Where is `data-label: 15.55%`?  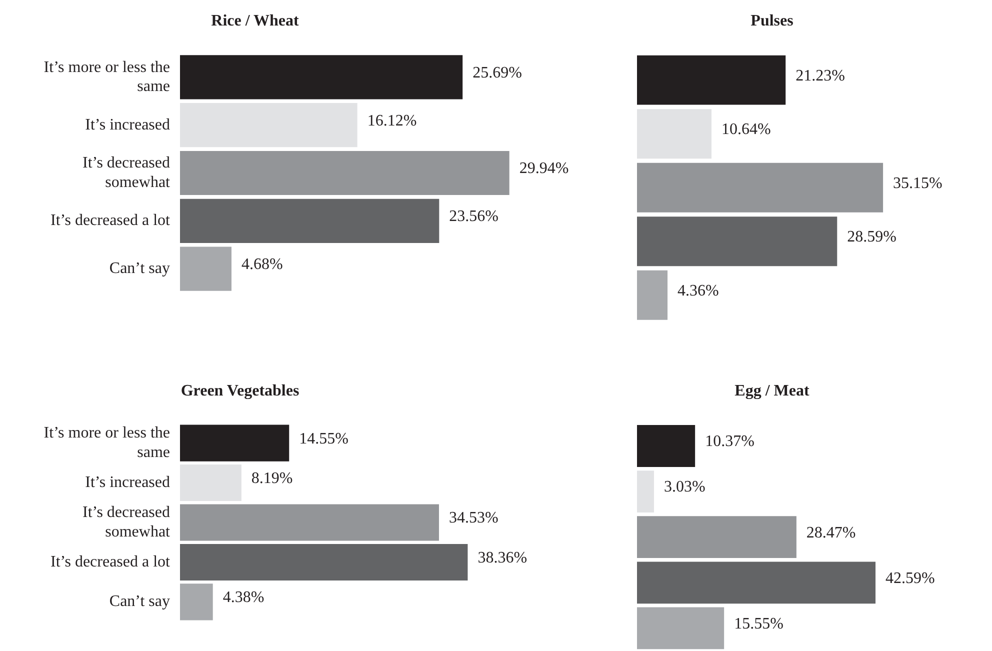 data-label: 15.55% is located at coordinates (759, 623).